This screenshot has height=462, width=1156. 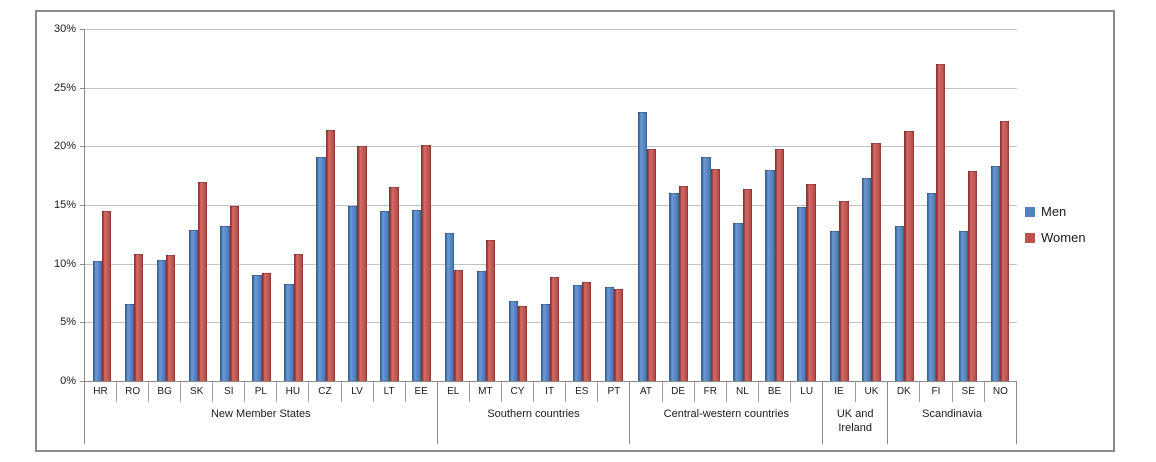 What do you see at coordinates (969, 392) in the screenshot?
I see `x-label-se: SE` at bounding box center [969, 392].